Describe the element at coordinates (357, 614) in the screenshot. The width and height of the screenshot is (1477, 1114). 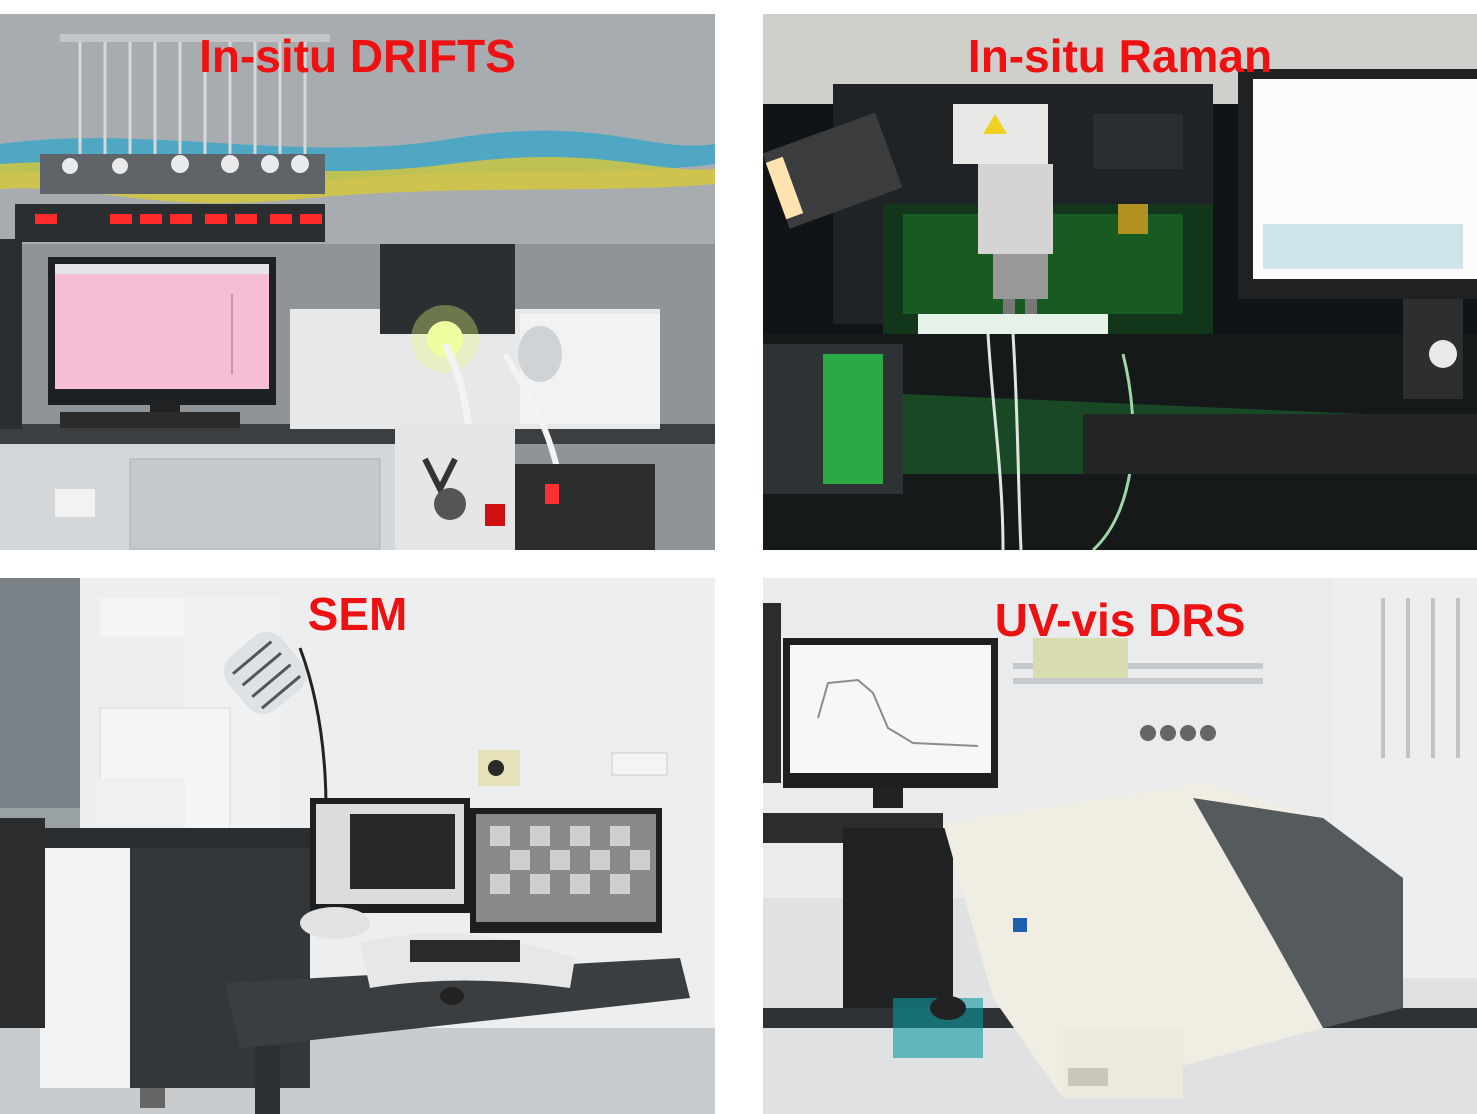
I see `panel-caption: SEM` at that location.